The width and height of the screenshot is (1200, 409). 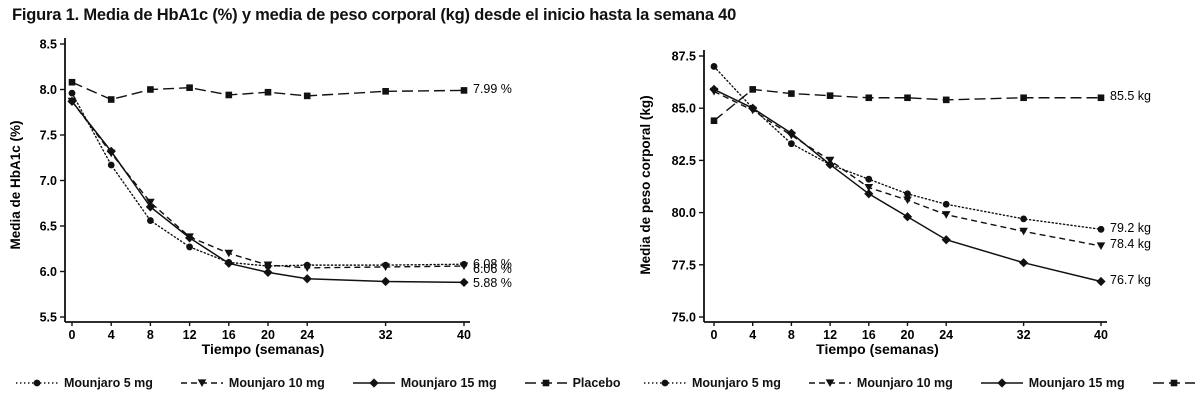 I want to click on y-tick-label: 8.0, so click(x=48, y=90).